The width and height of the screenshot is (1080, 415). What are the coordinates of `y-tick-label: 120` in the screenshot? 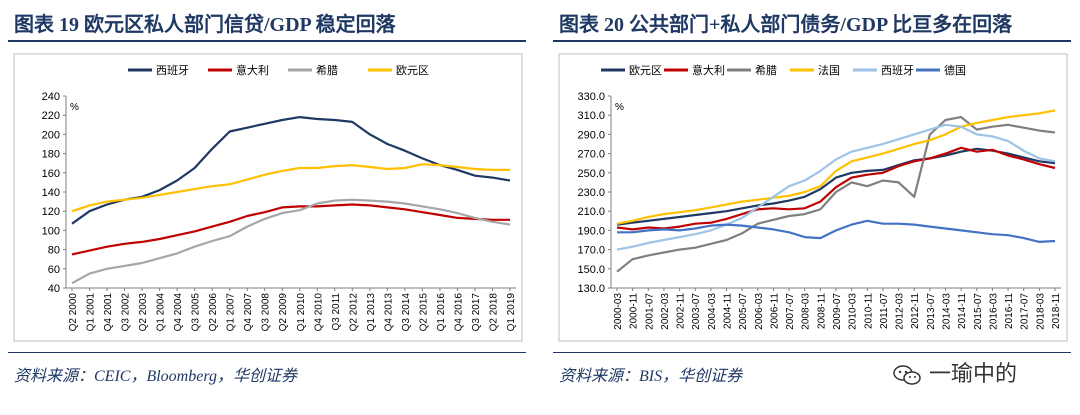 It's located at (51, 212).